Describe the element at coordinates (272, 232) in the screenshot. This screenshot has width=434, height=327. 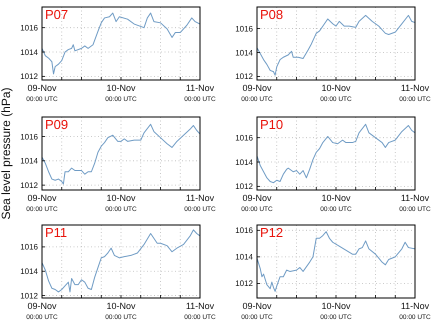
I see `chart-title: P12` at that location.